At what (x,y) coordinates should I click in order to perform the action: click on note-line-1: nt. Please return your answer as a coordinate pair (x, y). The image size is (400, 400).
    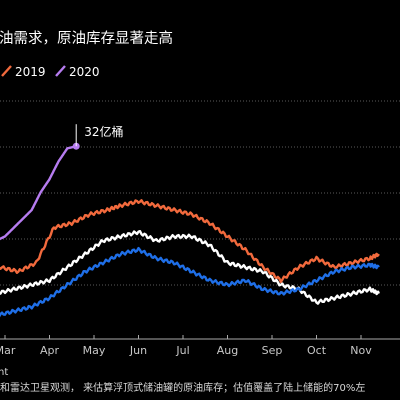
    Looking at the image, I should click on (4, 372).